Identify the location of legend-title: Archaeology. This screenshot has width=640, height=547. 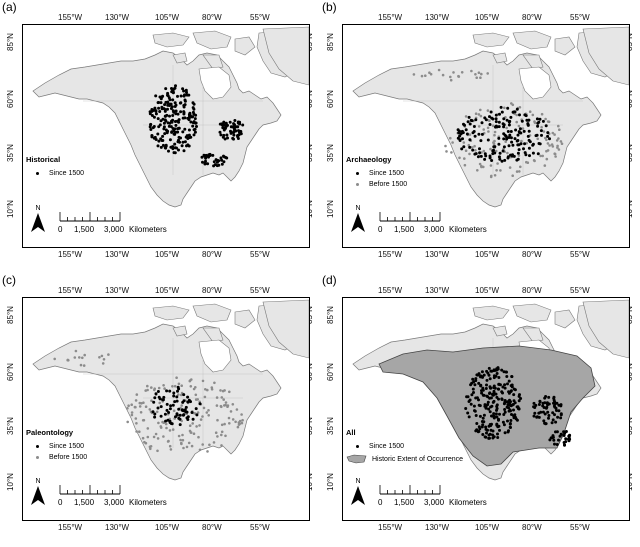
(369, 159).